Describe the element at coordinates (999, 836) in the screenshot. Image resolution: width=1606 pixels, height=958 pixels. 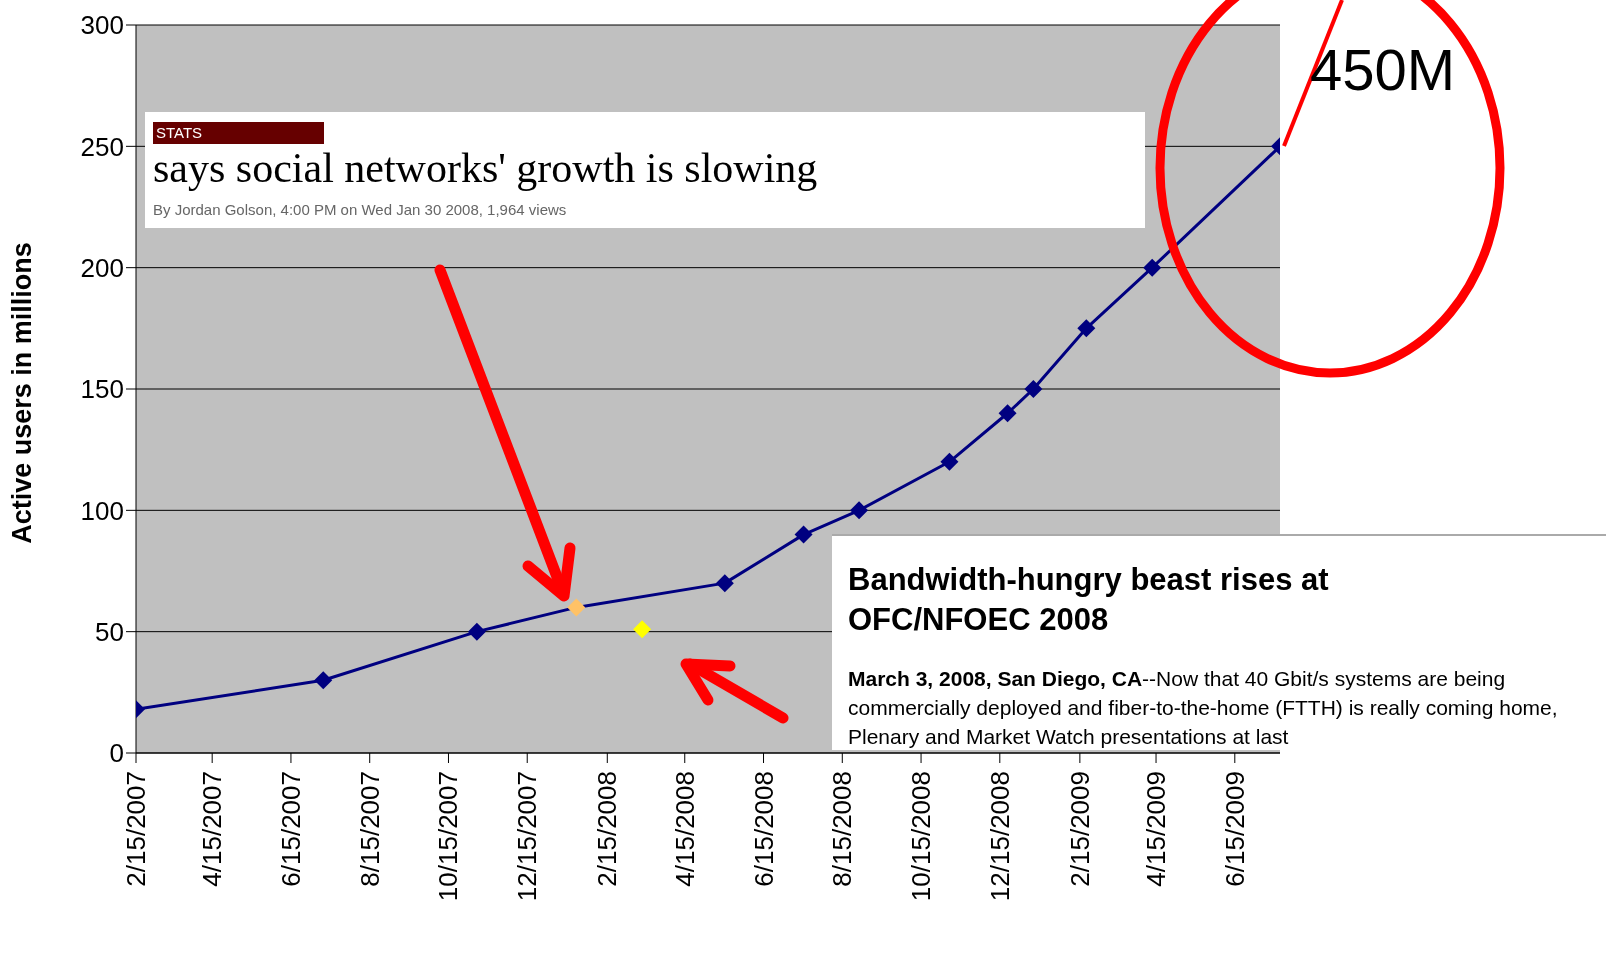
I see `x-tick-label: 12/15/2008` at that location.